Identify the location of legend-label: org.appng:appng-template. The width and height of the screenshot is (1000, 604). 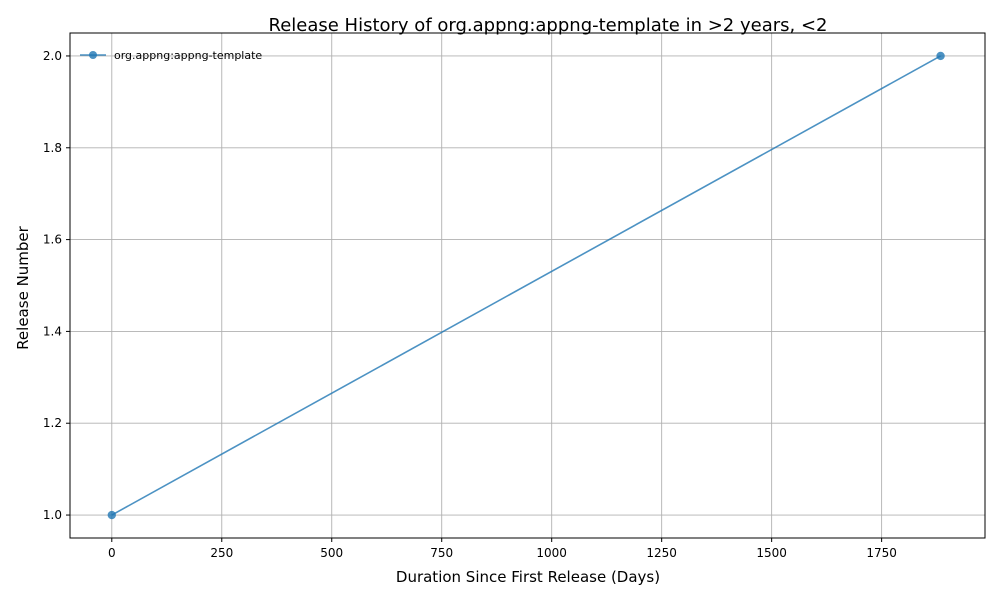
(188, 55).